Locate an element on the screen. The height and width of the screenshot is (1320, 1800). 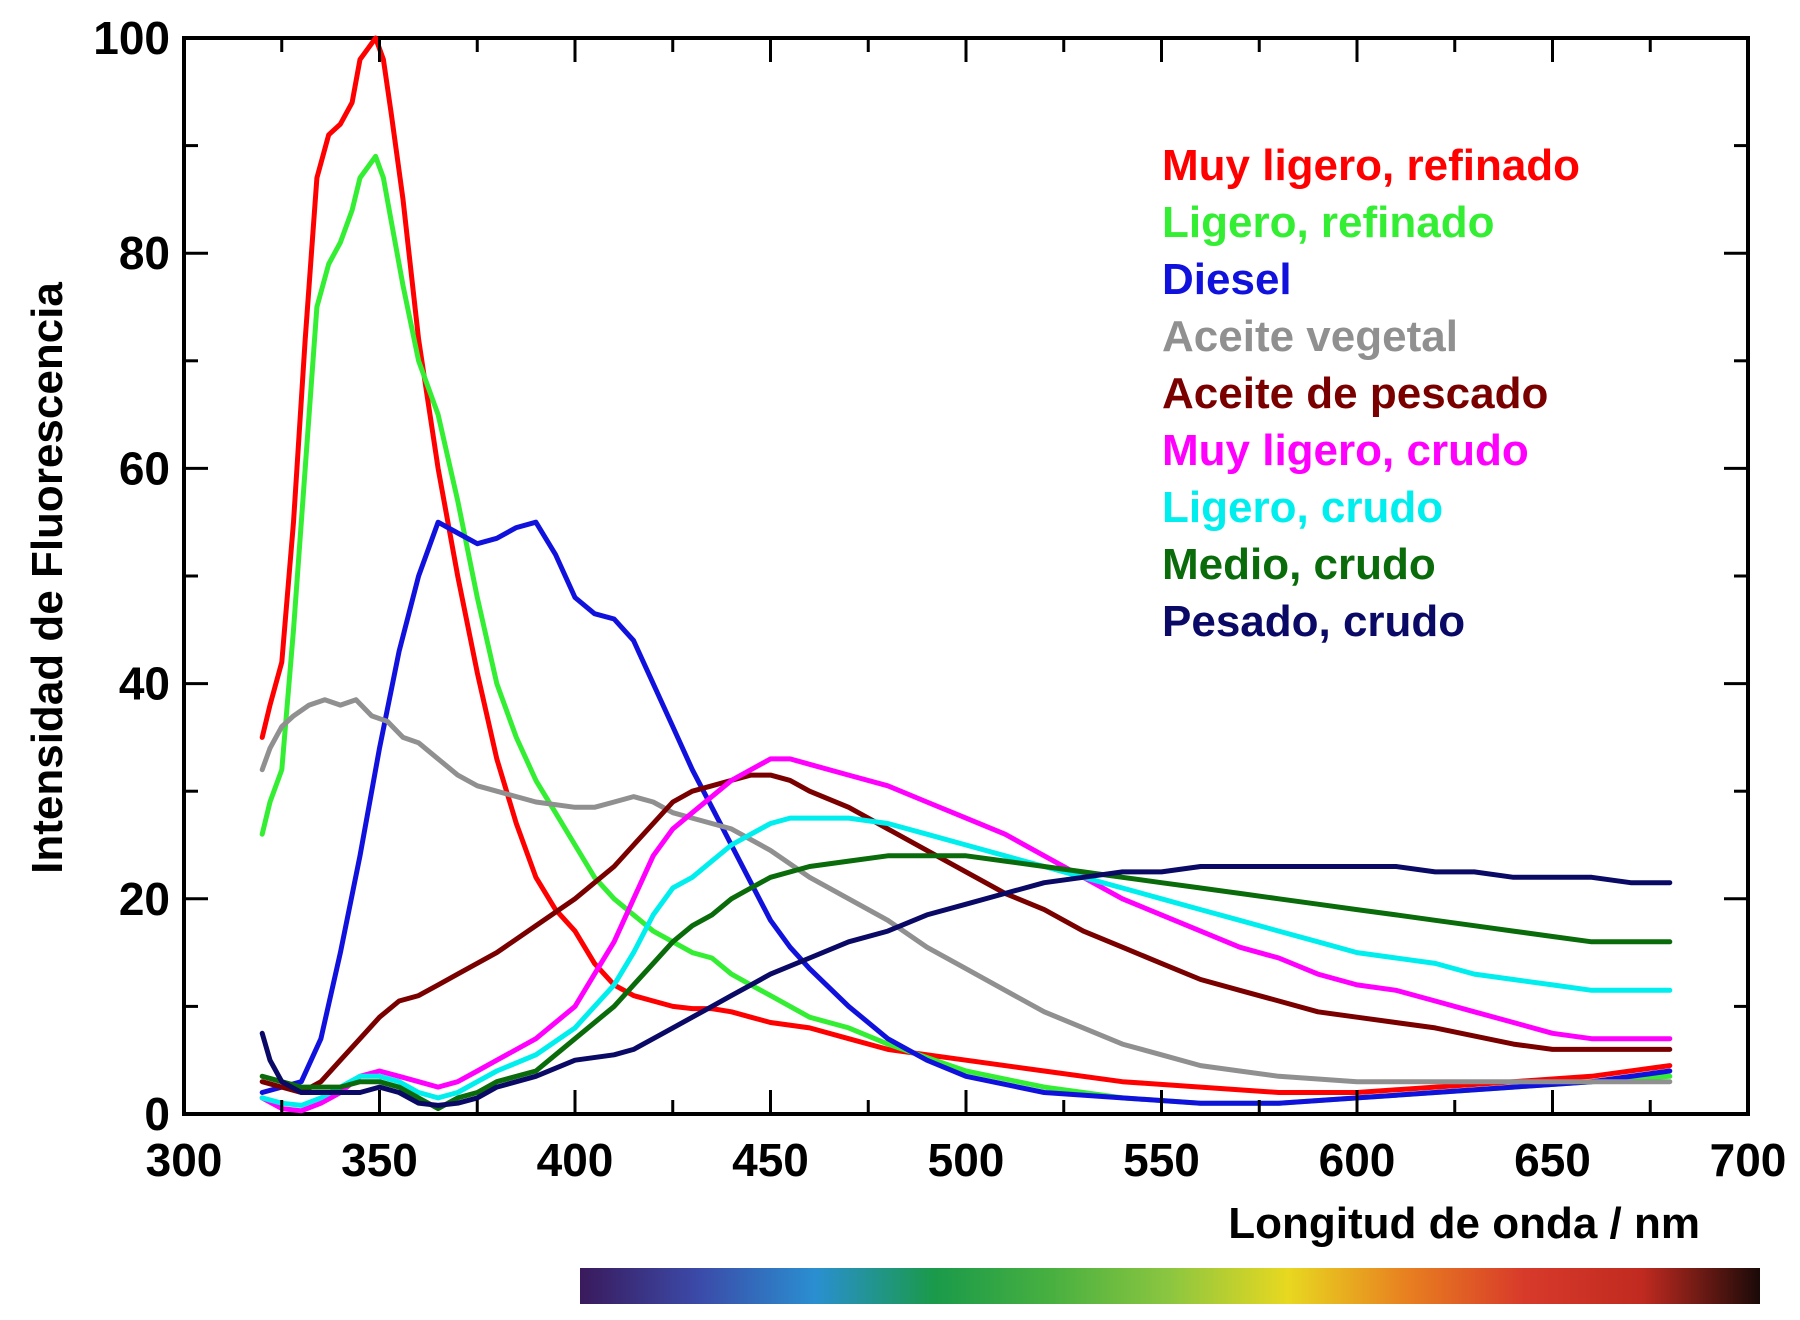
legend-entry: Muy ligero, crudo is located at coordinates (1345, 450).